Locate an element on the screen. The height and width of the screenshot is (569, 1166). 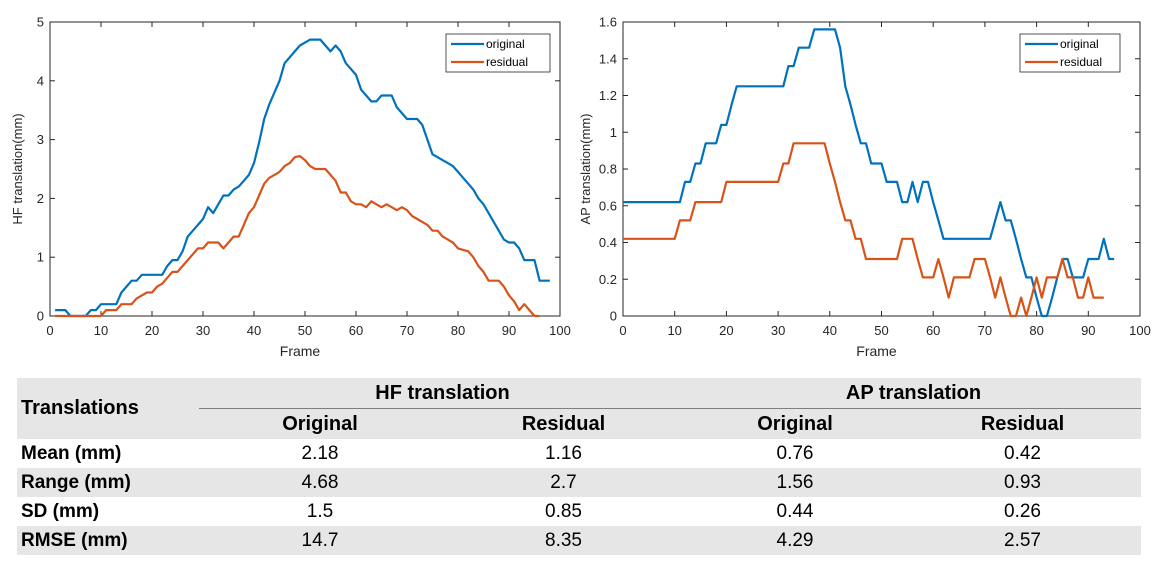
table-cell: 2.18 is located at coordinates (320, 453).